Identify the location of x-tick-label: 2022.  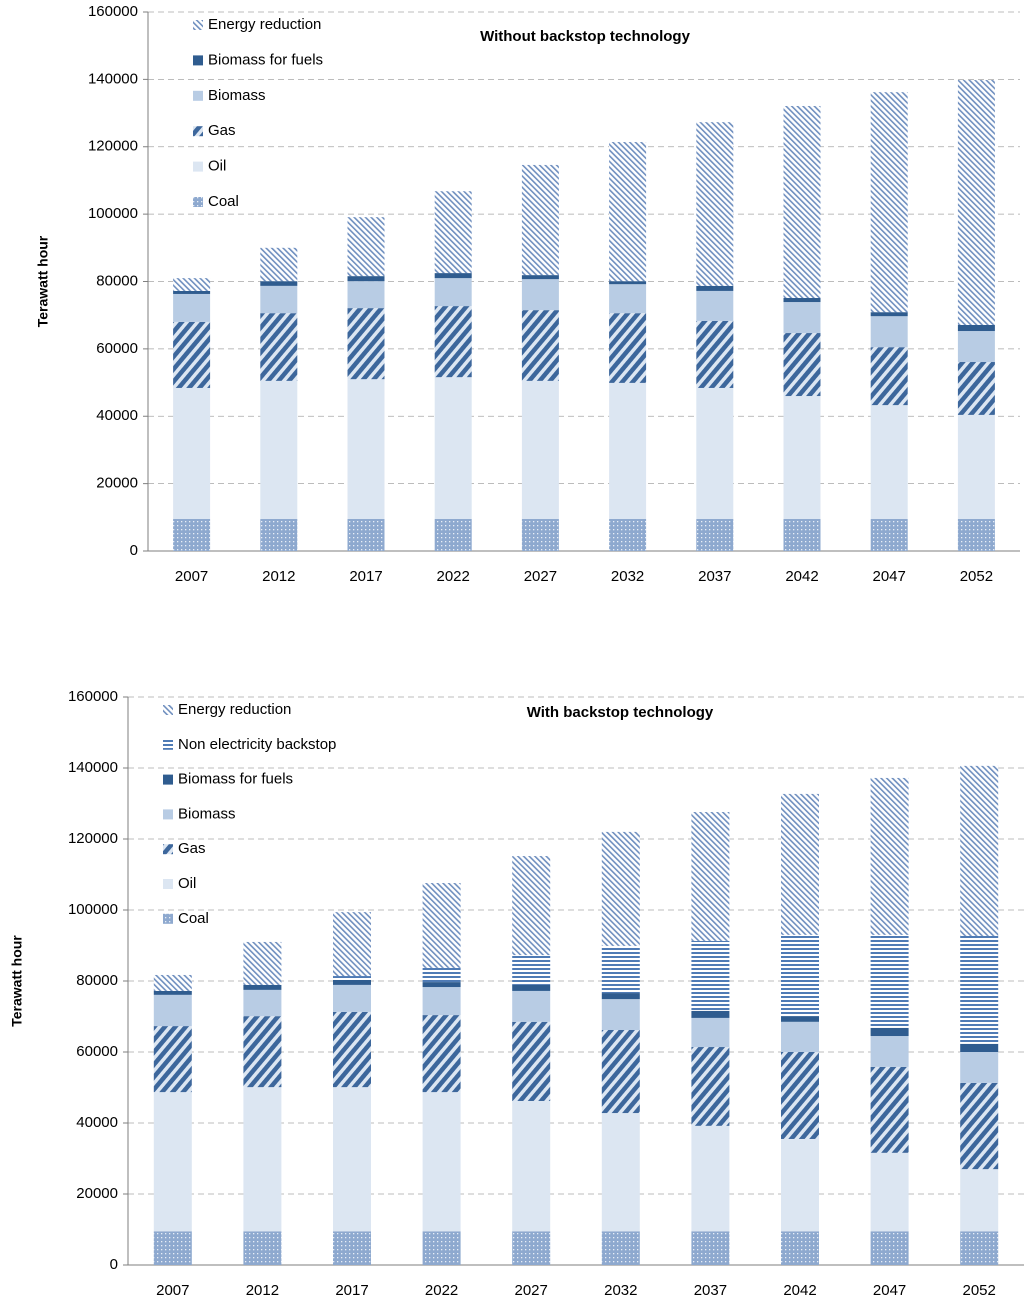
(441, 1290).